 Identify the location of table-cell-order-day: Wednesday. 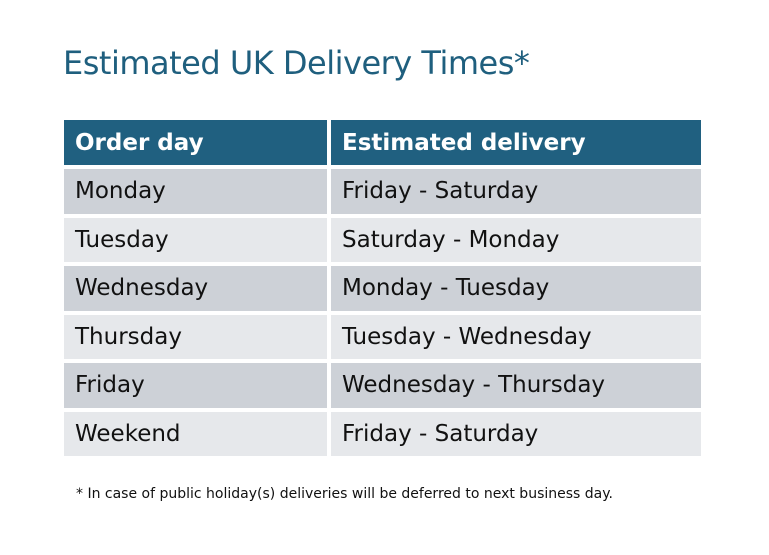
(195, 288).